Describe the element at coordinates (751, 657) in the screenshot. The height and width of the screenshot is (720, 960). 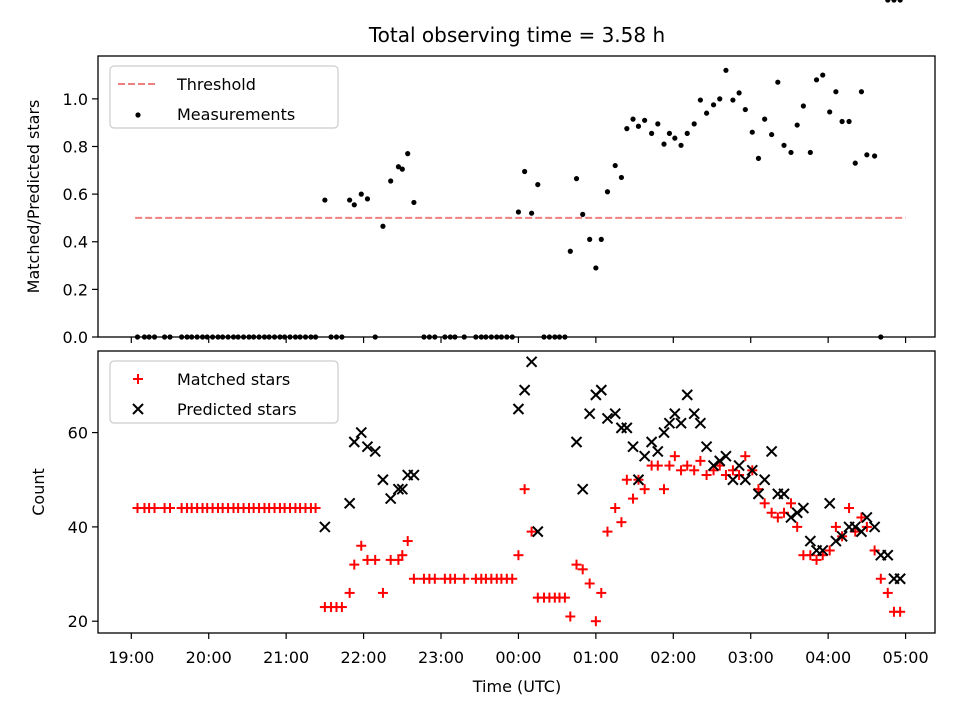
I see `x-tick-label: 03:00` at that location.